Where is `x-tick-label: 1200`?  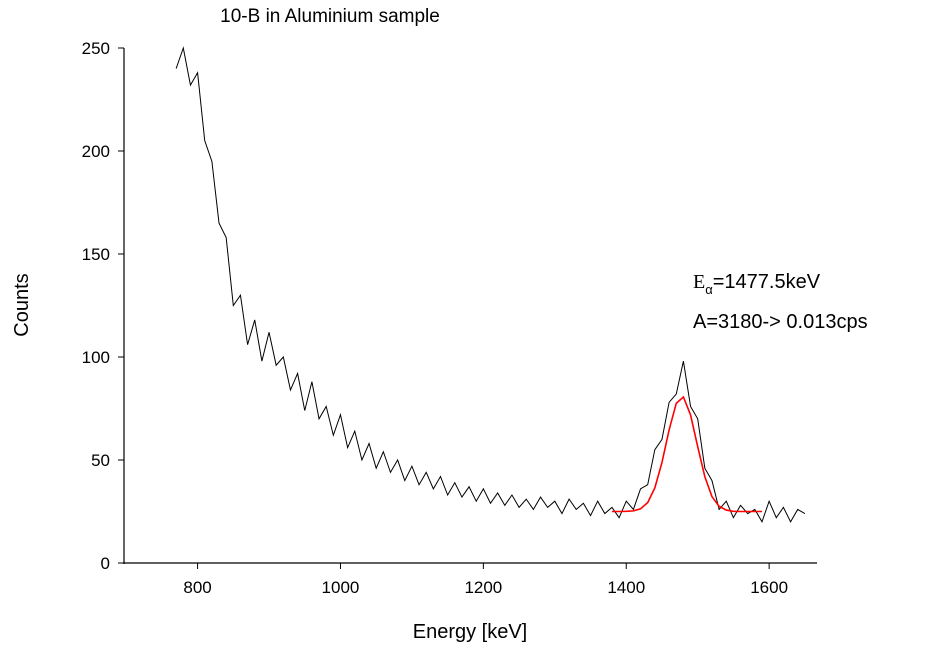
x-tick-label: 1200 is located at coordinates (483, 587).